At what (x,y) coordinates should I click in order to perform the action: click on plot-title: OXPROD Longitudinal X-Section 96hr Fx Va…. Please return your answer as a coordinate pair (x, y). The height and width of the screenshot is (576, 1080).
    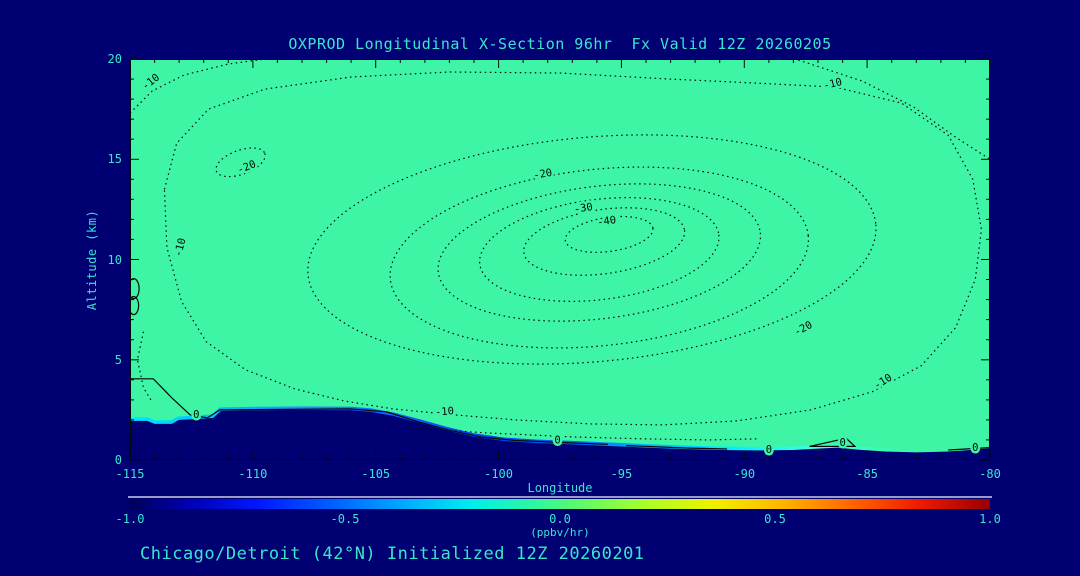
    Looking at the image, I should click on (560, 44).